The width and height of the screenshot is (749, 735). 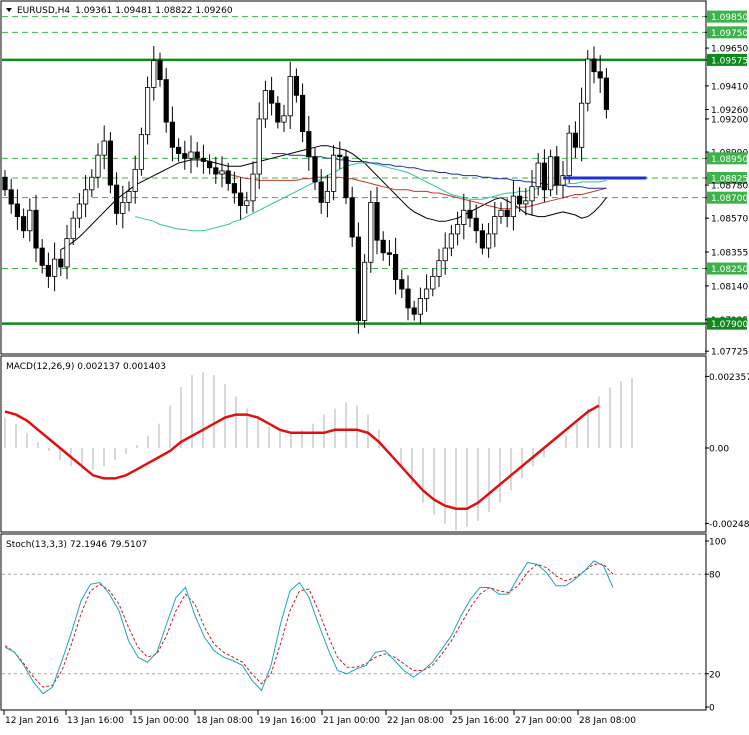 What do you see at coordinates (729, 353) in the screenshot?
I see `price-label: 1.07725` at bounding box center [729, 353].